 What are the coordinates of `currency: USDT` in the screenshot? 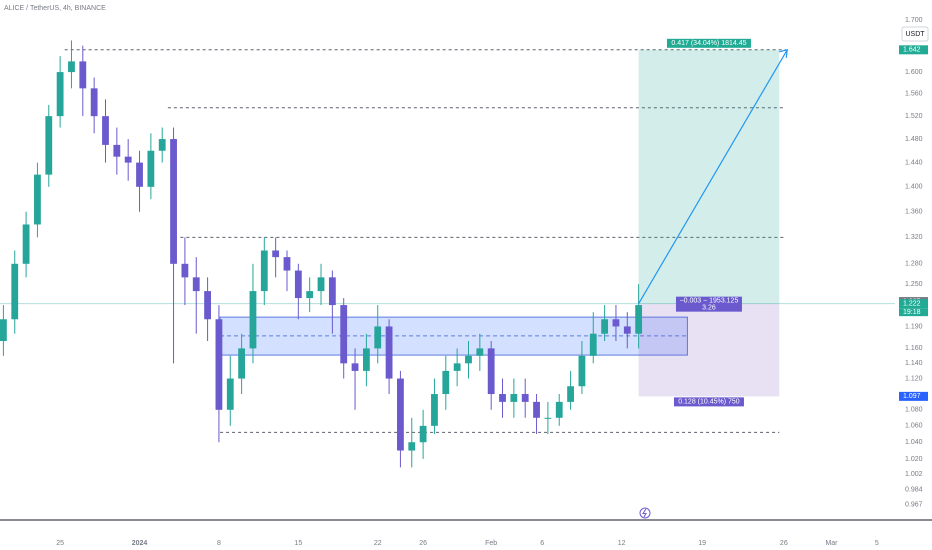 It's located at (915, 34).